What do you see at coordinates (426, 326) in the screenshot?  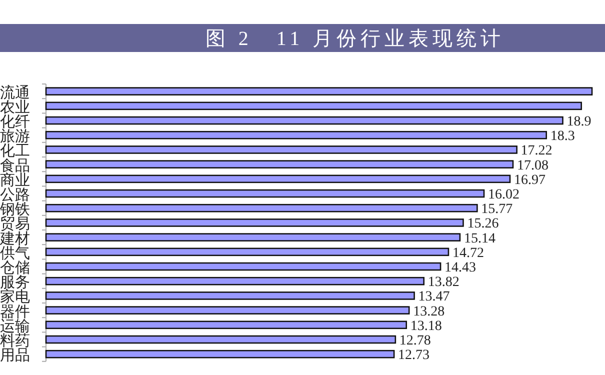 I see `data-label: 13.18` at bounding box center [426, 326].